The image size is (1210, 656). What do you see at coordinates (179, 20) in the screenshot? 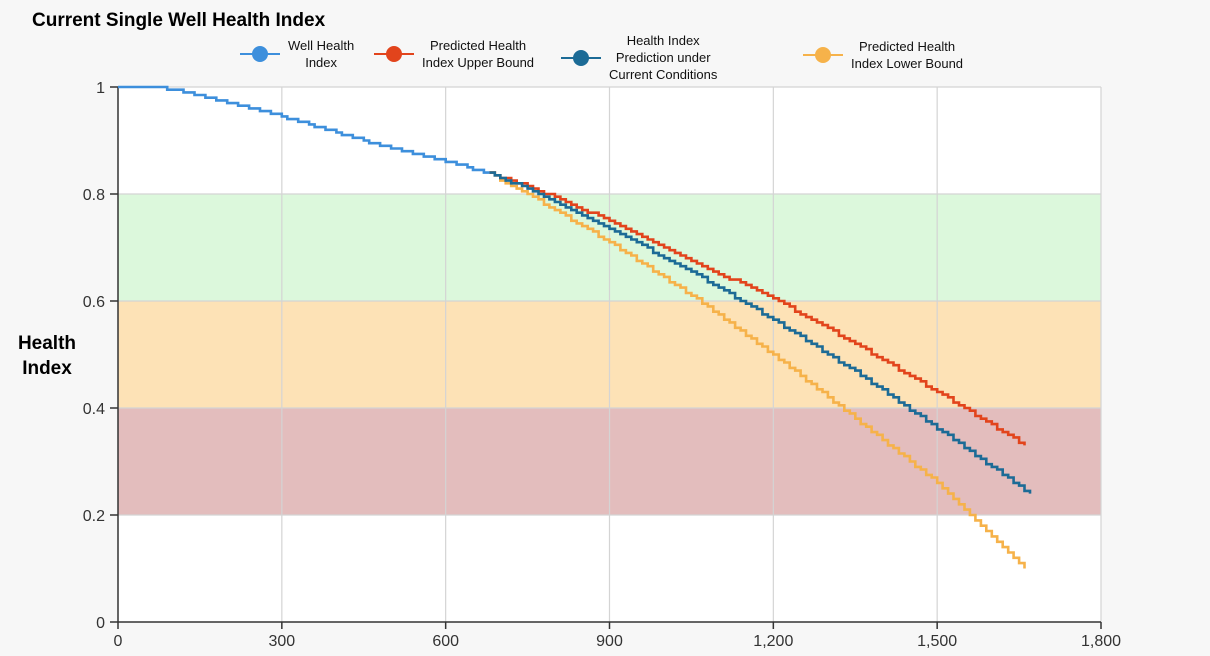
I see `chart-title: Current Single Well Health Index` at bounding box center [179, 20].